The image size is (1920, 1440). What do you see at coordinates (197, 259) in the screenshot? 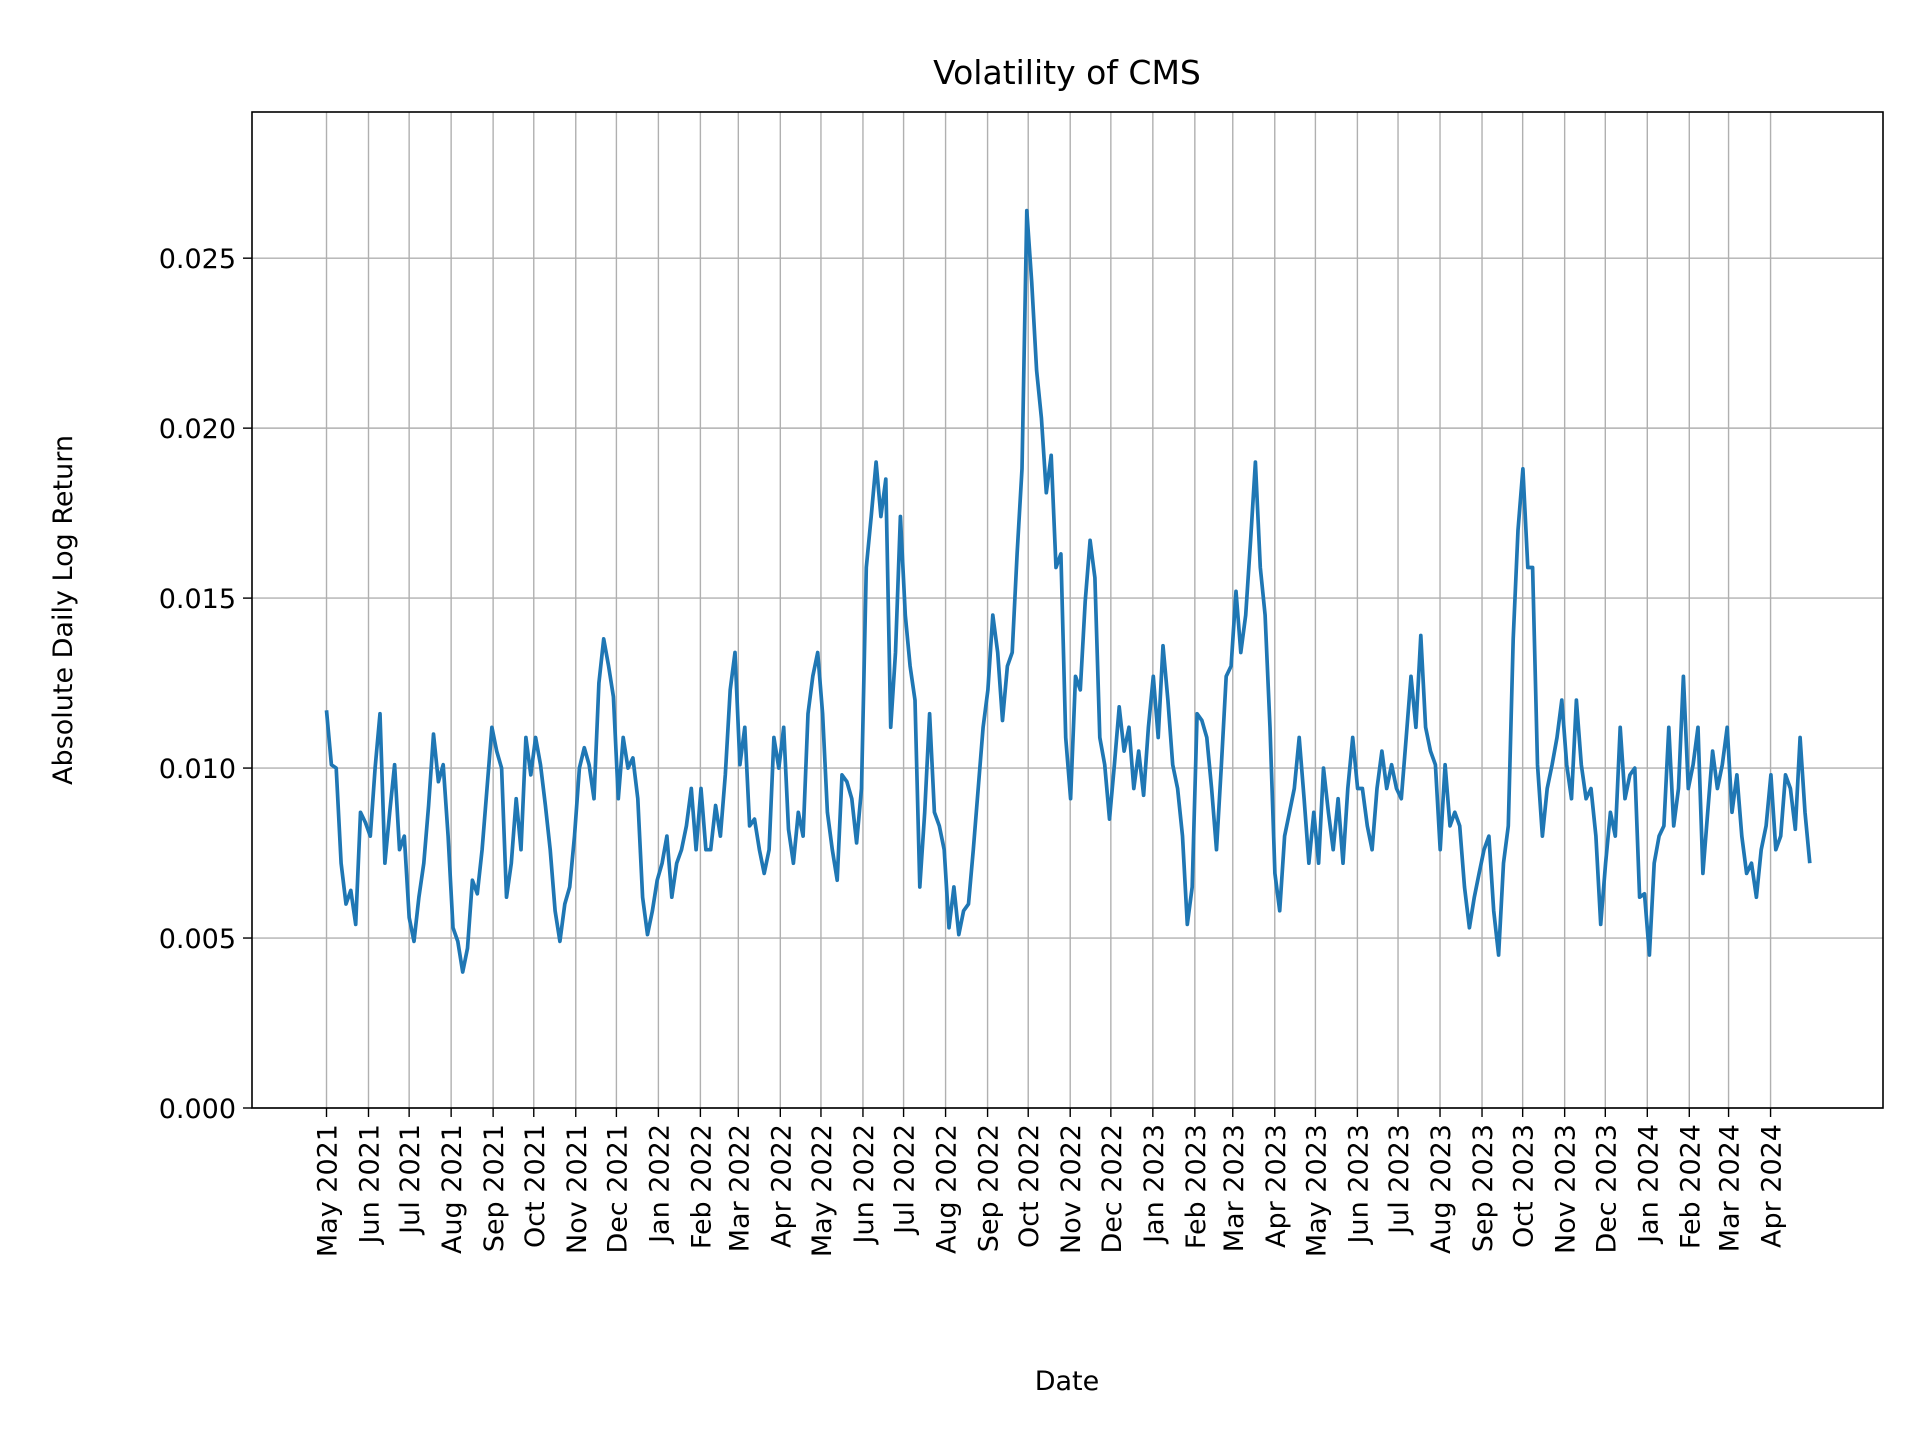
I see `y-tick-label: 0.025` at bounding box center [197, 259].